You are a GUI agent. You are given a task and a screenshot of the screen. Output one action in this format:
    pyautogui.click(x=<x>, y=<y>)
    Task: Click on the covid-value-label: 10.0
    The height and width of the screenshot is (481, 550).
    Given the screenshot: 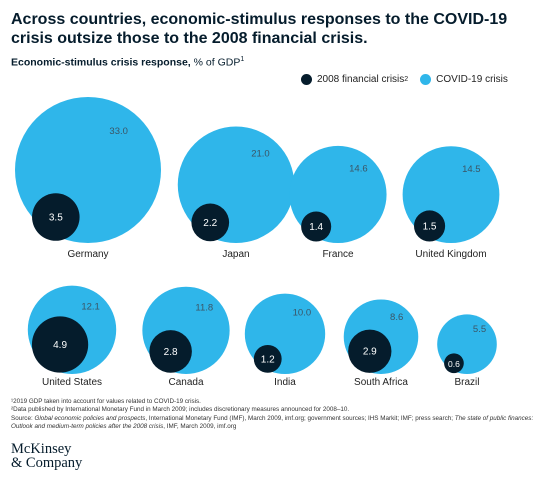 What is the action you would take?
    pyautogui.click(x=302, y=313)
    